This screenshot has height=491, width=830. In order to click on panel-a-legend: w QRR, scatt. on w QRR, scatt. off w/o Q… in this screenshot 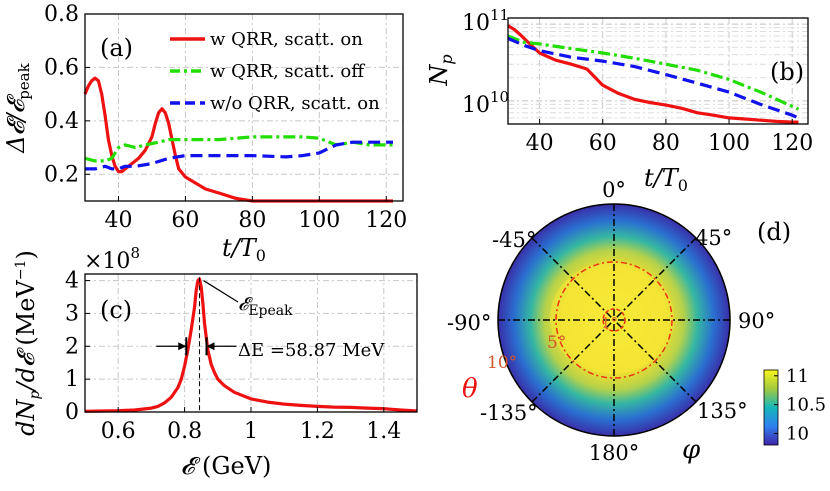, I will do `click(275, 71)`.